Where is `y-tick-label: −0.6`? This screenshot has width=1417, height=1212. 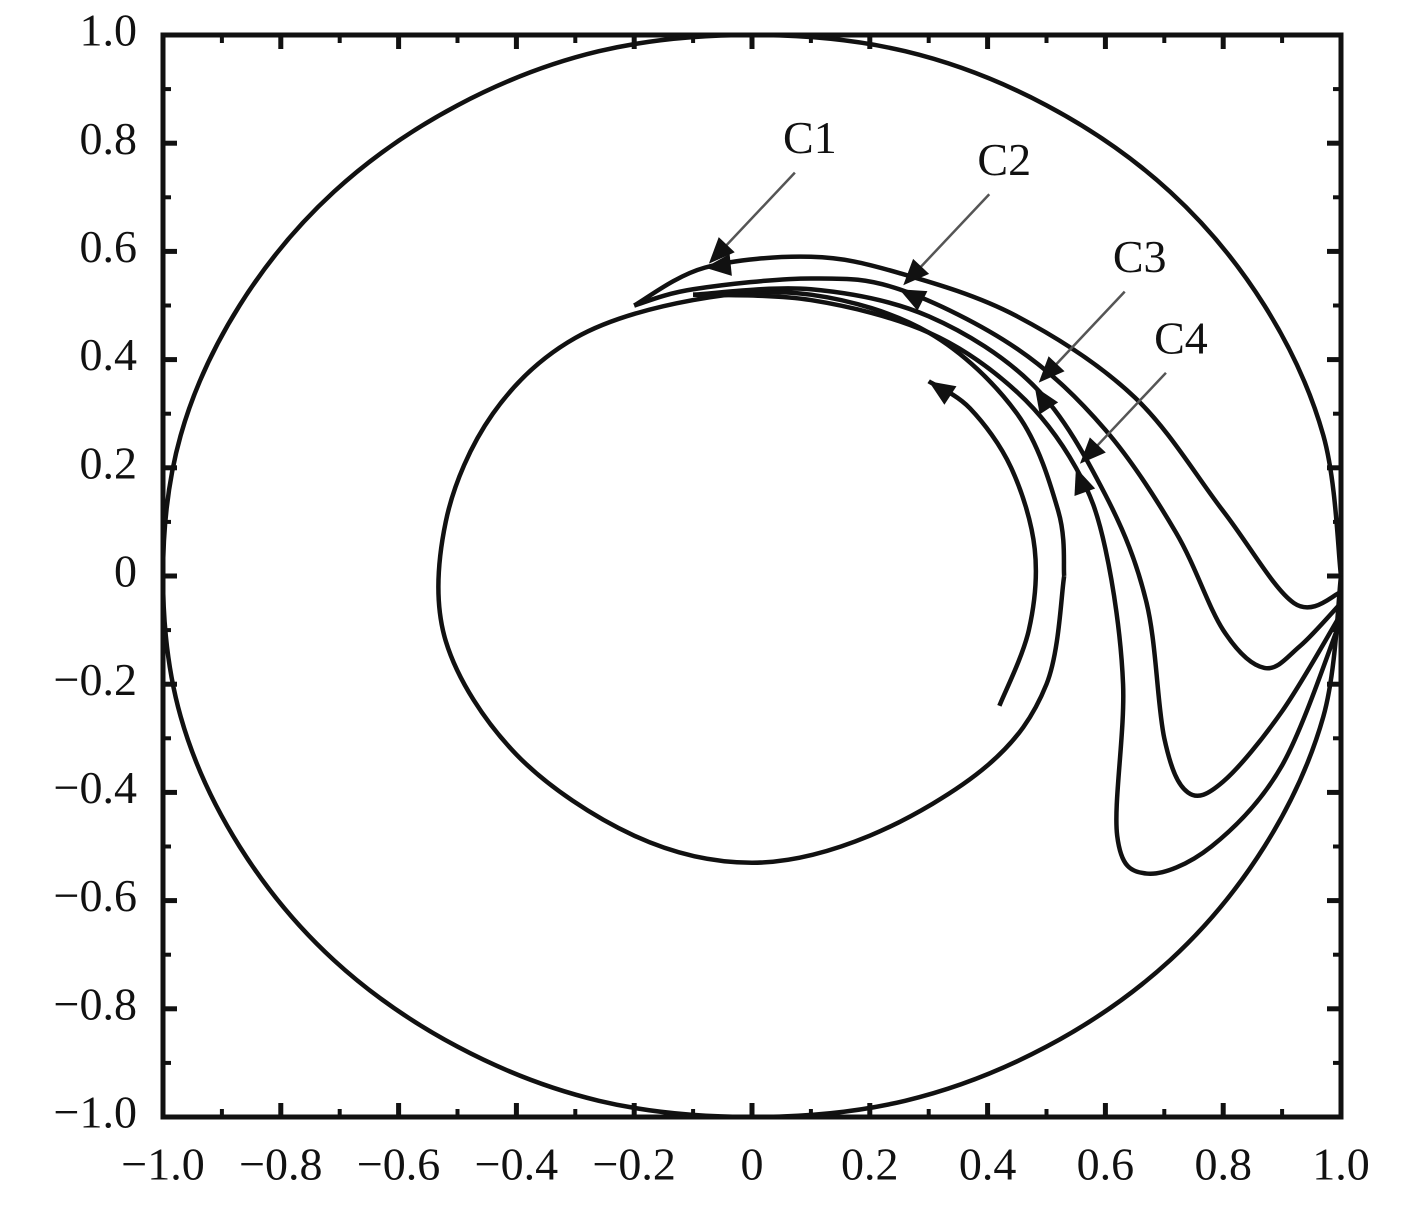
y-tick-label: −0.6 is located at coordinates (95, 895).